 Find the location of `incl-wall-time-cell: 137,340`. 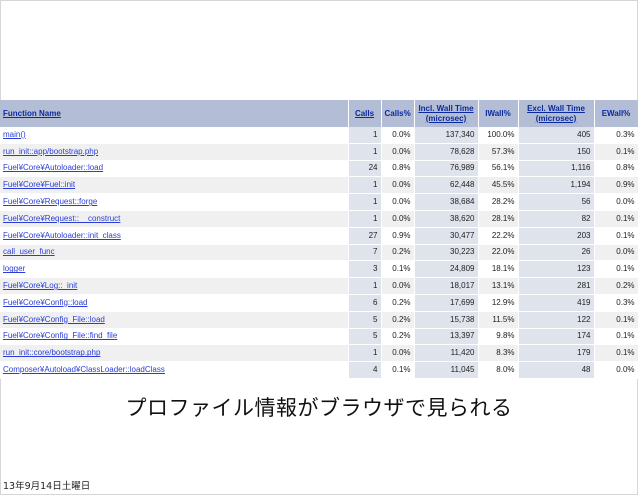

incl-wall-time-cell: 137,340 is located at coordinates (446, 135).